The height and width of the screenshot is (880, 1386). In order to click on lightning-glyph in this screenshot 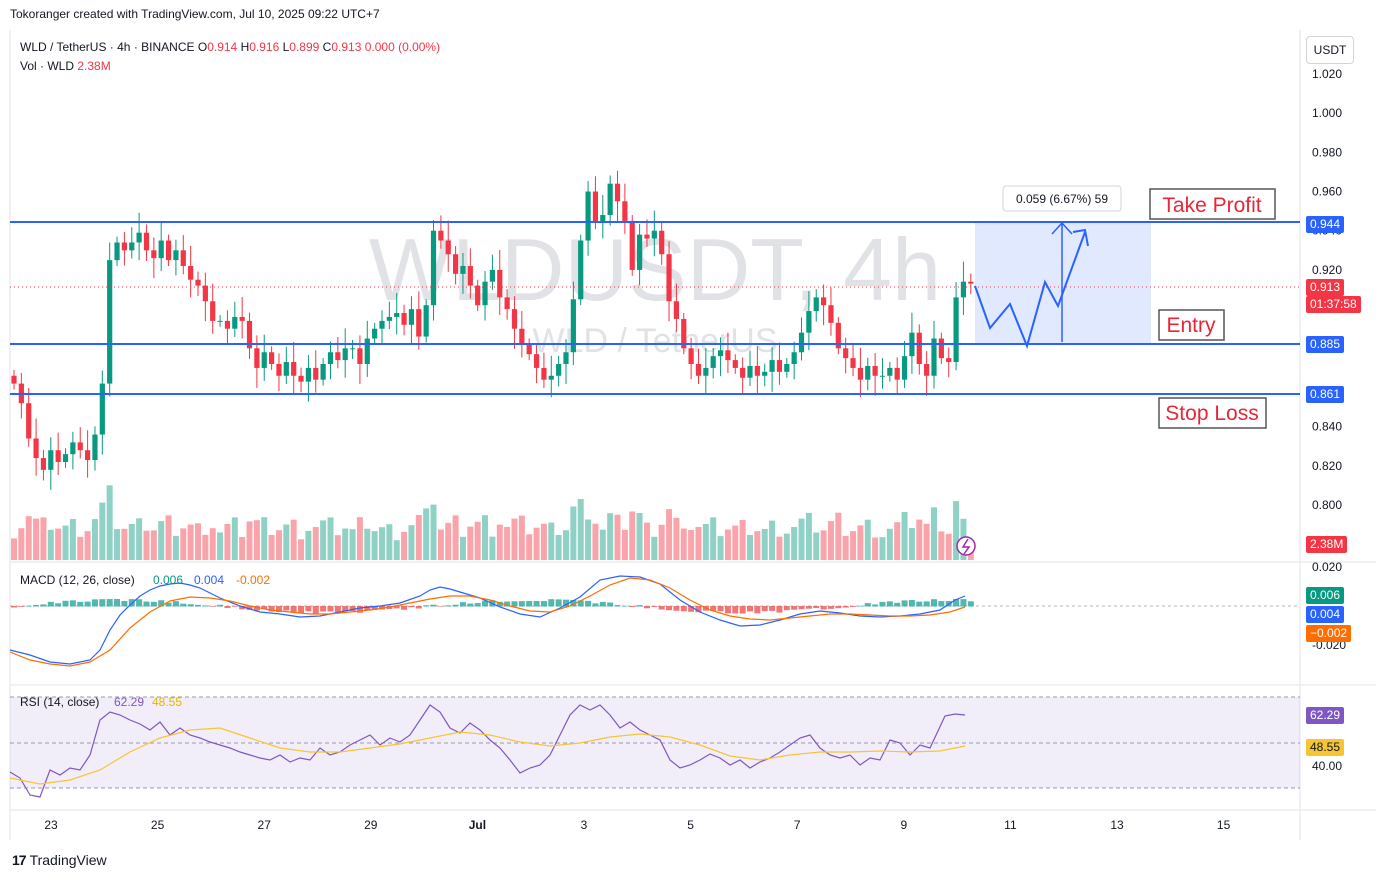, I will do `click(966, 546)`.